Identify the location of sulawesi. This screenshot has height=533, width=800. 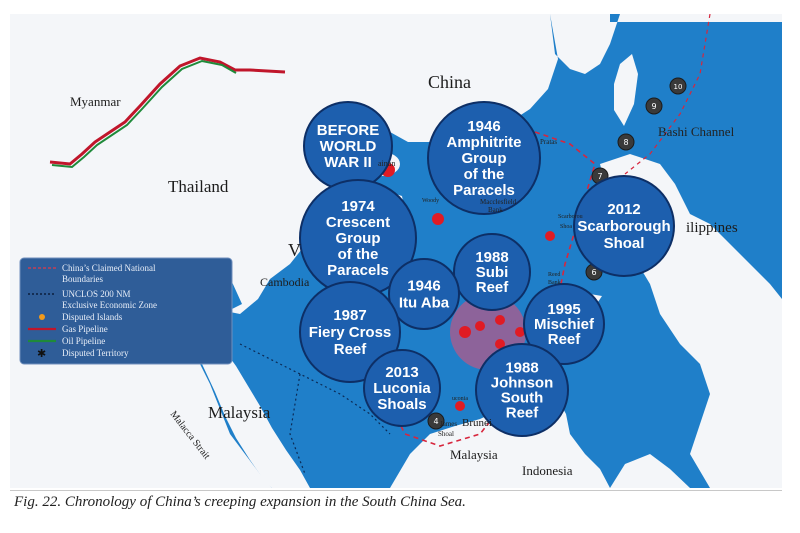
(650, 471).